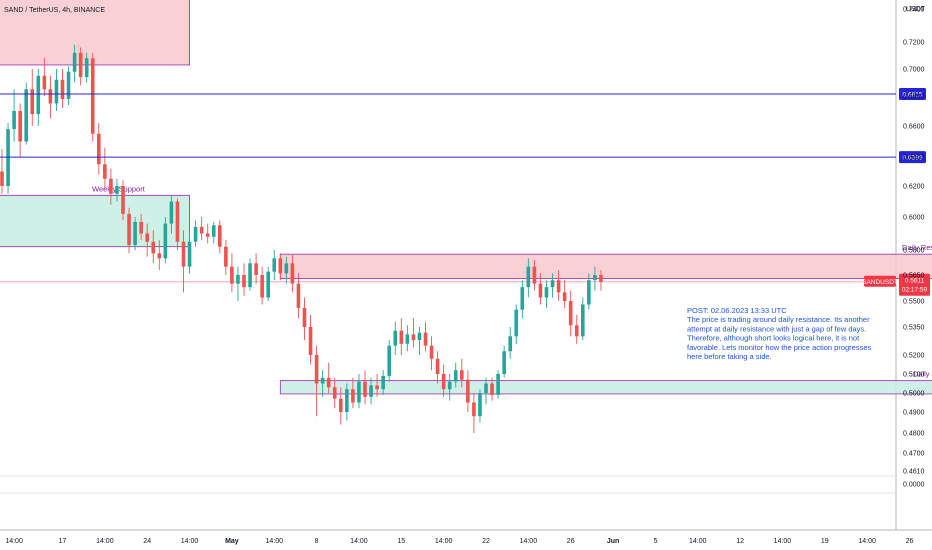  Describe the element at coordinates (914, 276) in the screenshot. I see `price-tick-label: 0.5650` at that location.